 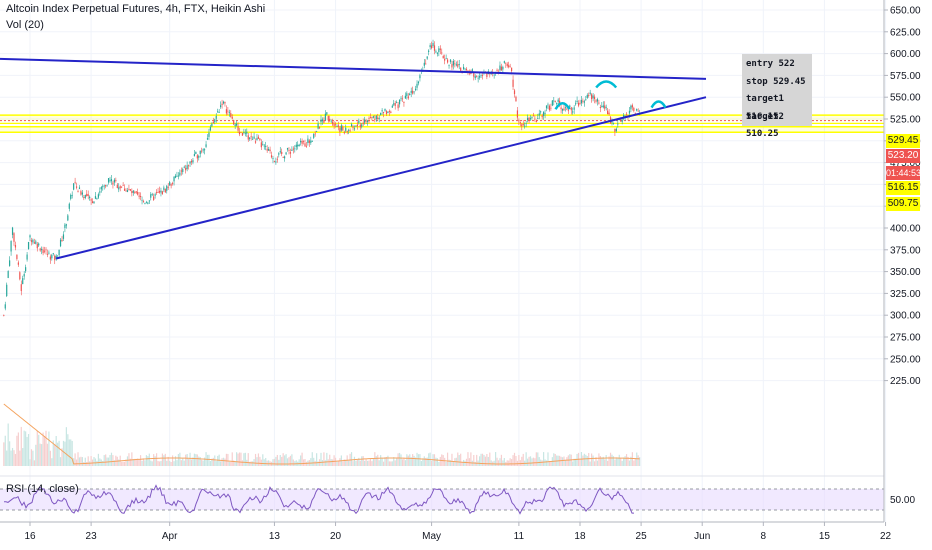 What do you see at coordinates (776, 81) in the screenshot?
I see `stop-text: stop 529.45` at bounding box center [776, 81].